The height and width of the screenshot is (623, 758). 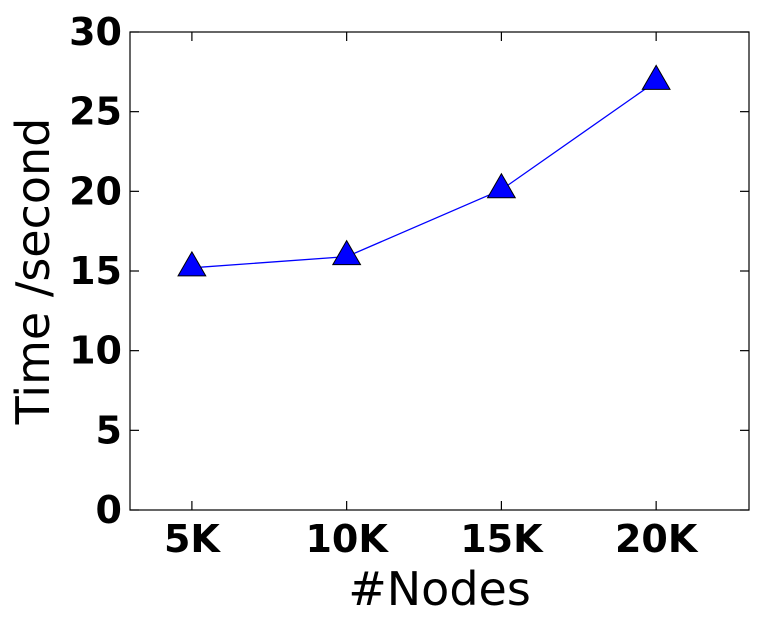 I want to click on x-tick-label: 10K, so click(x=347, y=539).